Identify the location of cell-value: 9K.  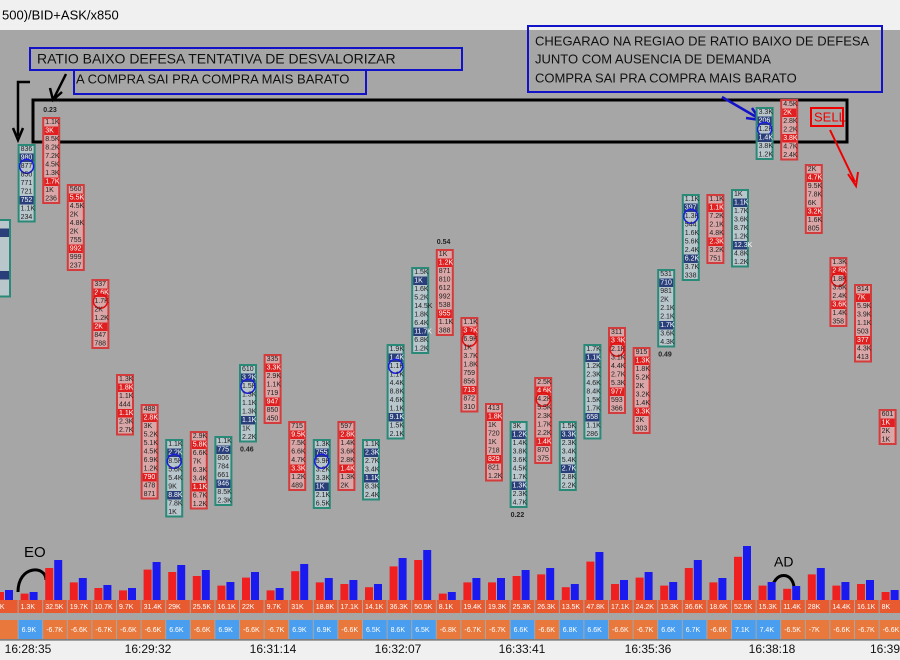
(172, 487).